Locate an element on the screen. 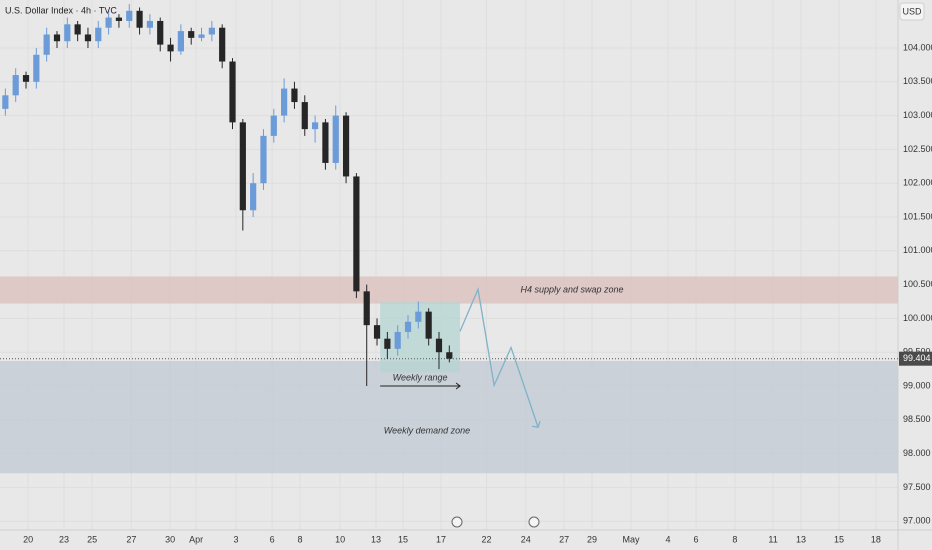 The image size is (932, 550). zone is located at coordinates (449, 290).